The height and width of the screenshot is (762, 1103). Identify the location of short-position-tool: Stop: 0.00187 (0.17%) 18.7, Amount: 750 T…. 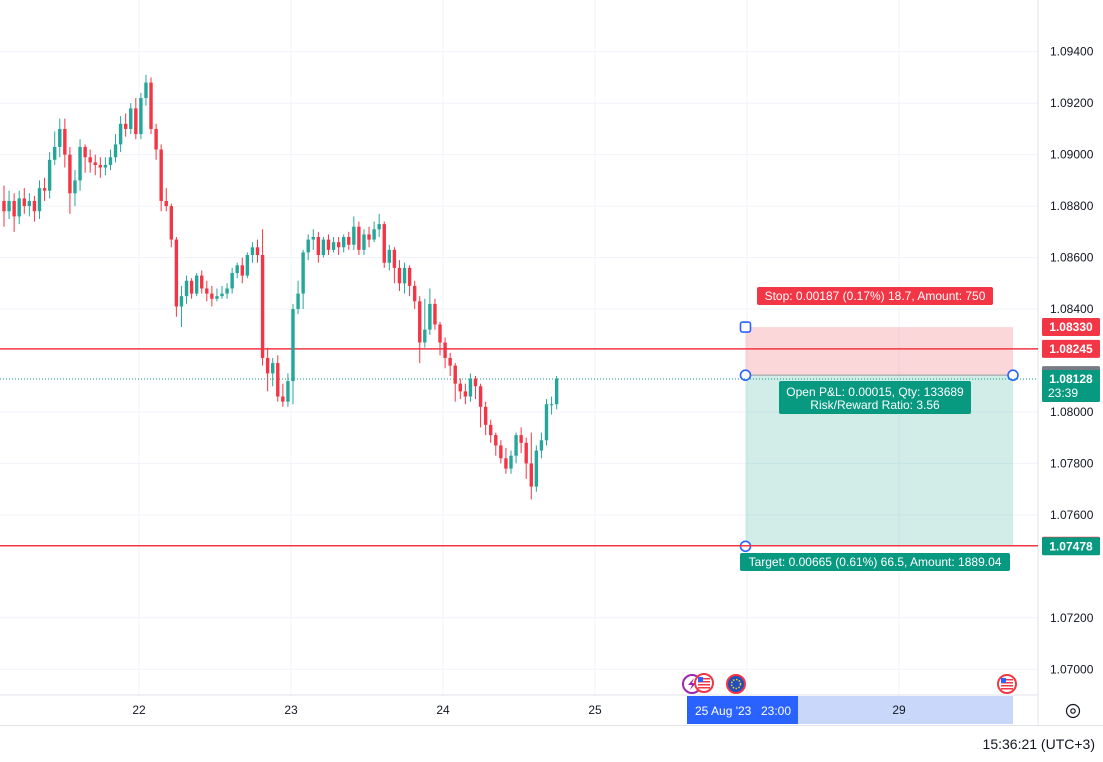
(879, 429).